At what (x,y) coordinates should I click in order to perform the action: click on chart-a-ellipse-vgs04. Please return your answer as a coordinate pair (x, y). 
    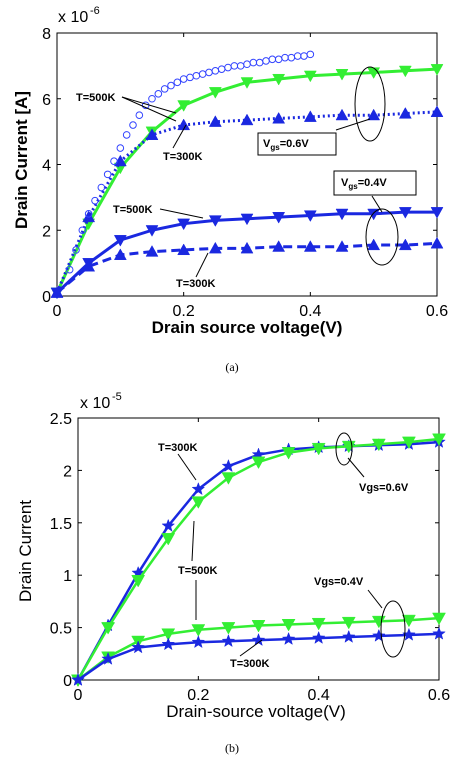
    Looking at the image, I should click on (382, 237).